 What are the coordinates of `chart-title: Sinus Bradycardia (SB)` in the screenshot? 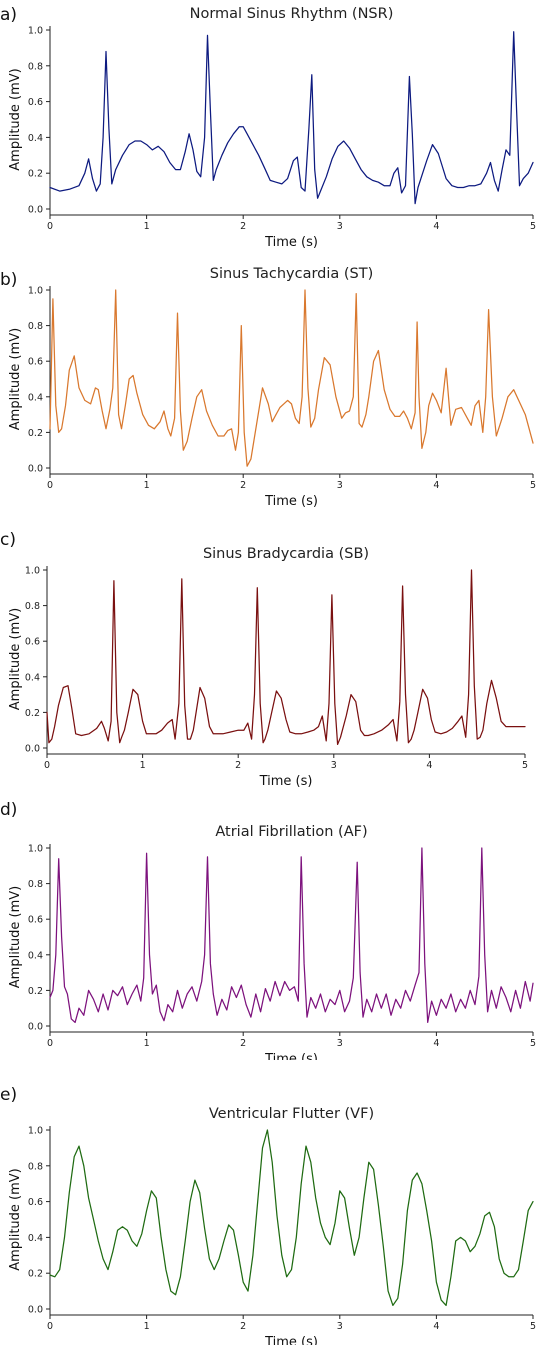 It's located at (286, 554).